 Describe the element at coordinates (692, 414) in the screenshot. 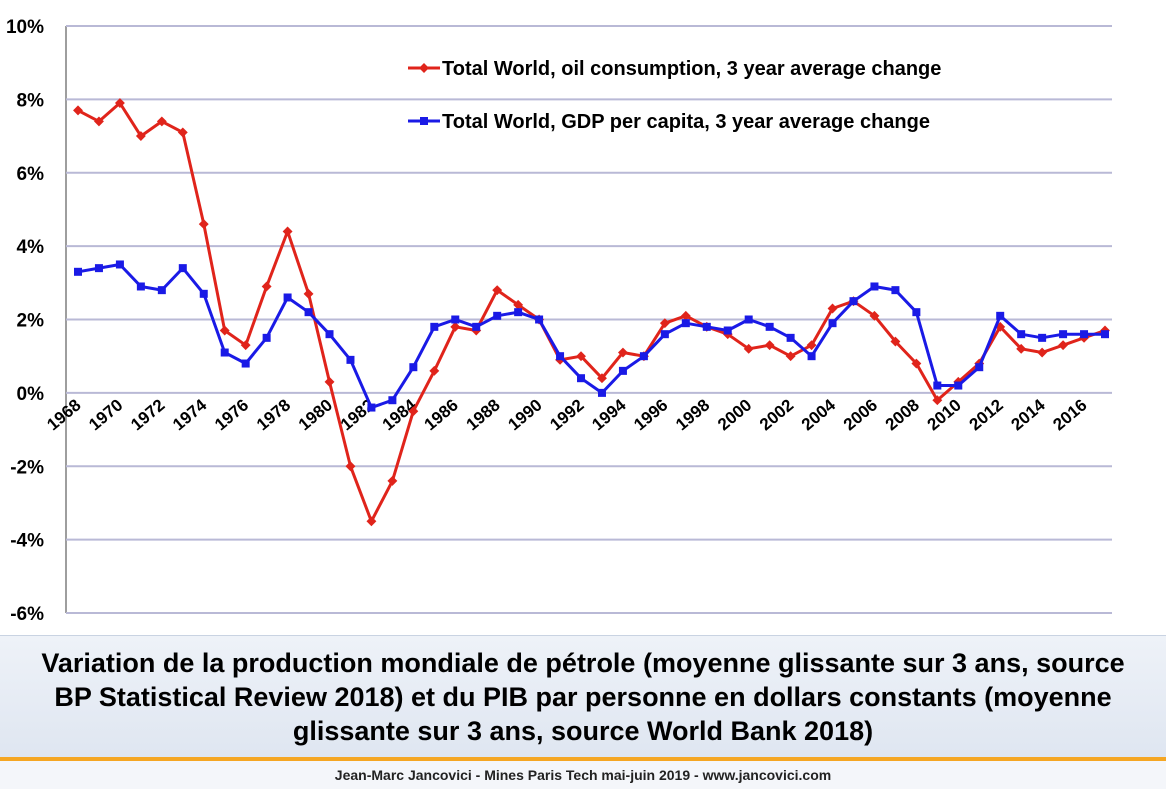

I see `x-tick-label: 1998` at that location.